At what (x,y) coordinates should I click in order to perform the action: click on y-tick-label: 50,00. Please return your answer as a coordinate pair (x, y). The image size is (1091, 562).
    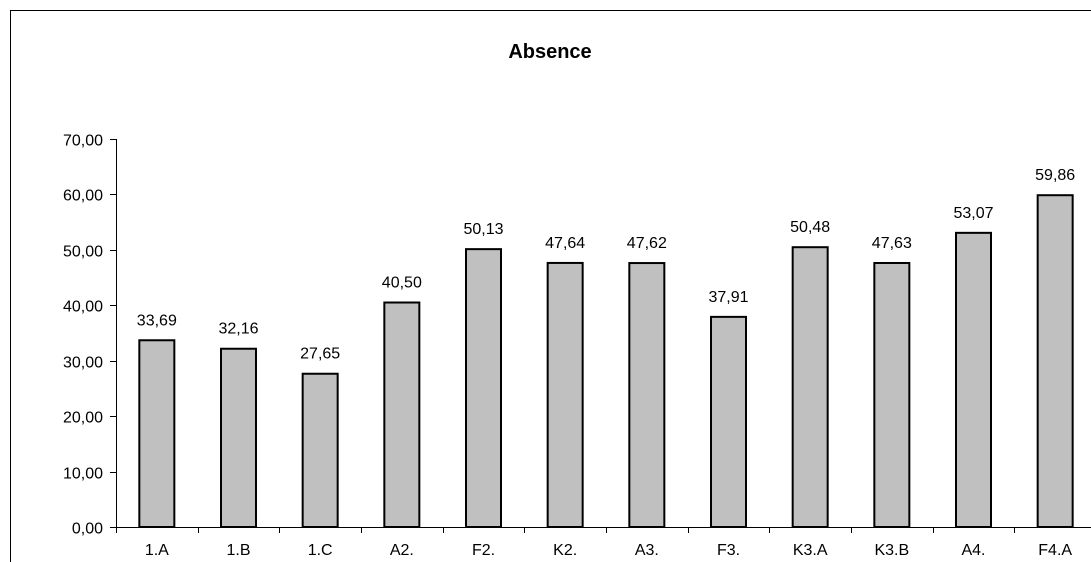
    Looking at the image, I should click on (83, 252).